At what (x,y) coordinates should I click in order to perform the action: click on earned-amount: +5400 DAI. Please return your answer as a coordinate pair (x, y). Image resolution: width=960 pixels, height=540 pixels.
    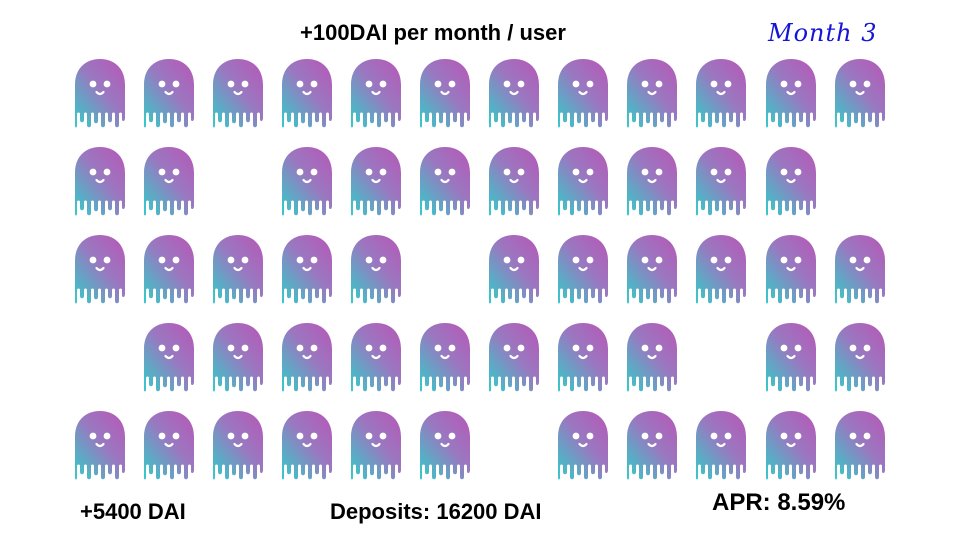
    Looking at the image, I should click on (133, 511).